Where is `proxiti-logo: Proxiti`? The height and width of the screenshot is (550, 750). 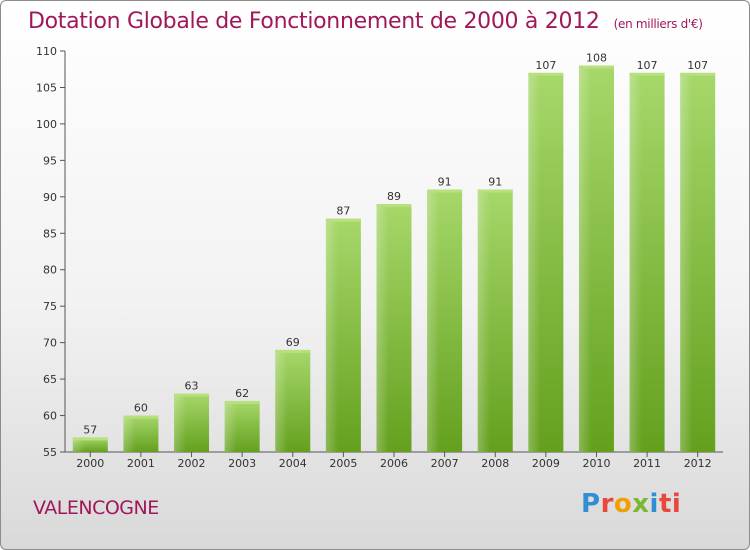 proxiti-logo: Proxiti is located at coordinates (631, 504).